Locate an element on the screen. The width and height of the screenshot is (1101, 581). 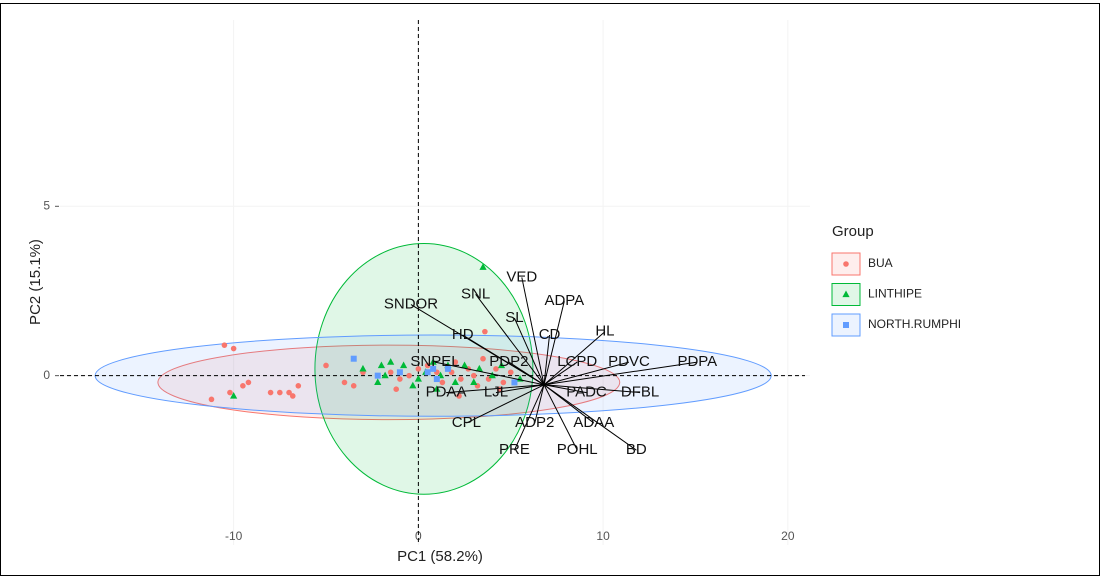
variable-label: VED is located at coordinates (521, 276).